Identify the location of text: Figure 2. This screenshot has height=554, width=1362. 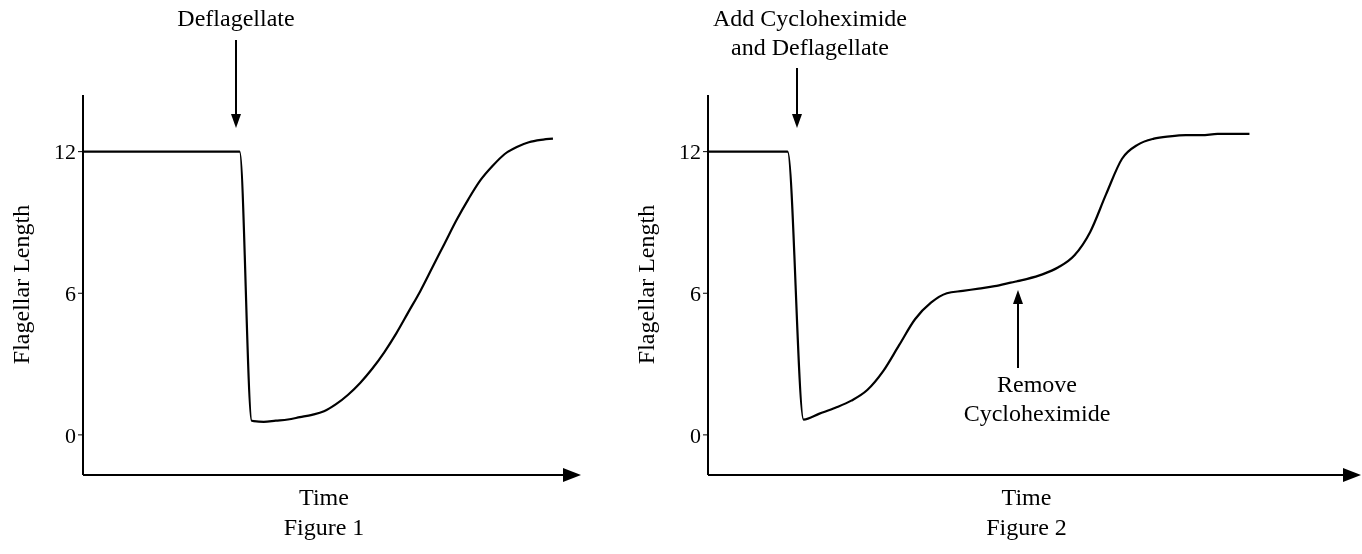
(1026, 527).